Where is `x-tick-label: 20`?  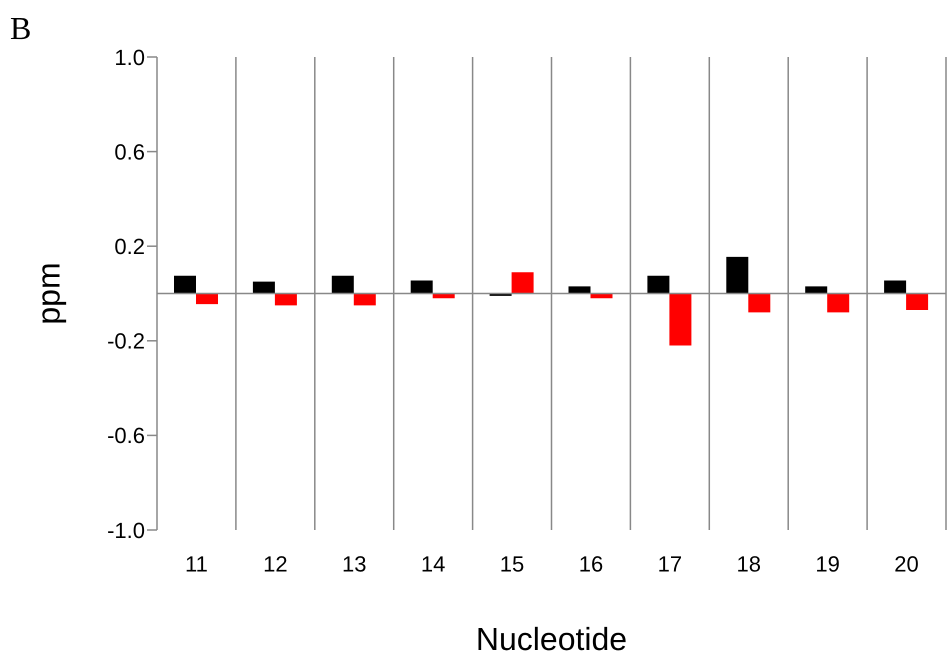 x-tick-label: 20 is located at coordinates (906, 564).